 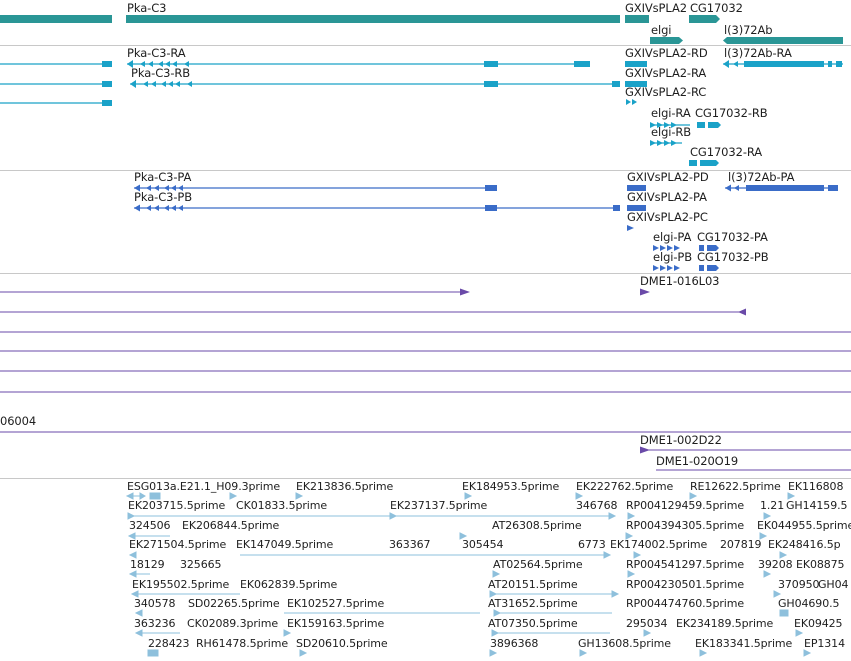 I want to click on transcript-label-cg17032-ra: CG17032-RA, so click(x=726, y=152).